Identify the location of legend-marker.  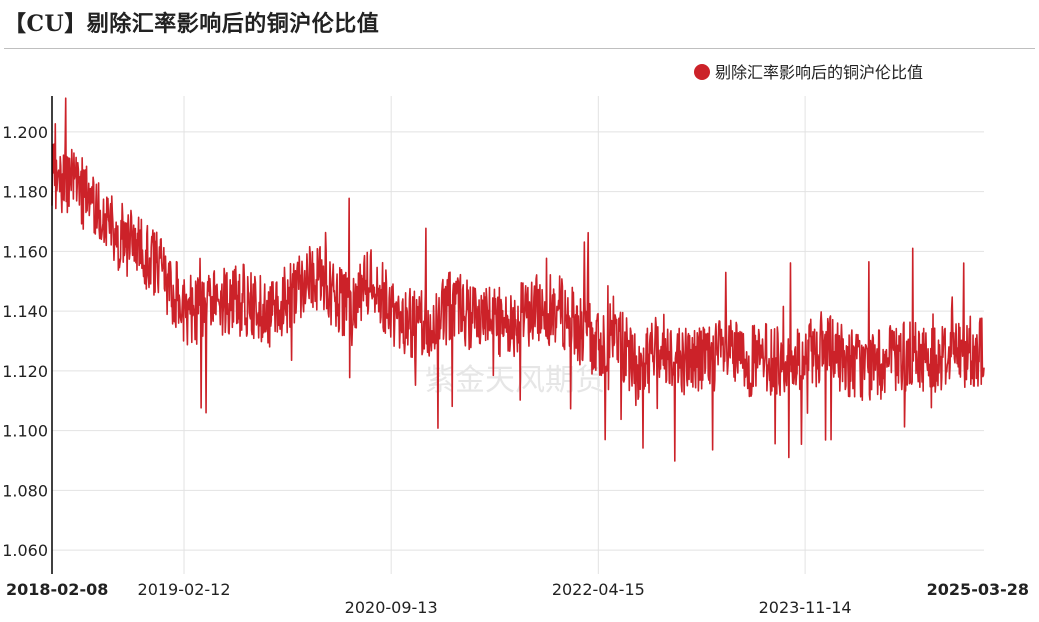
(702, 72).